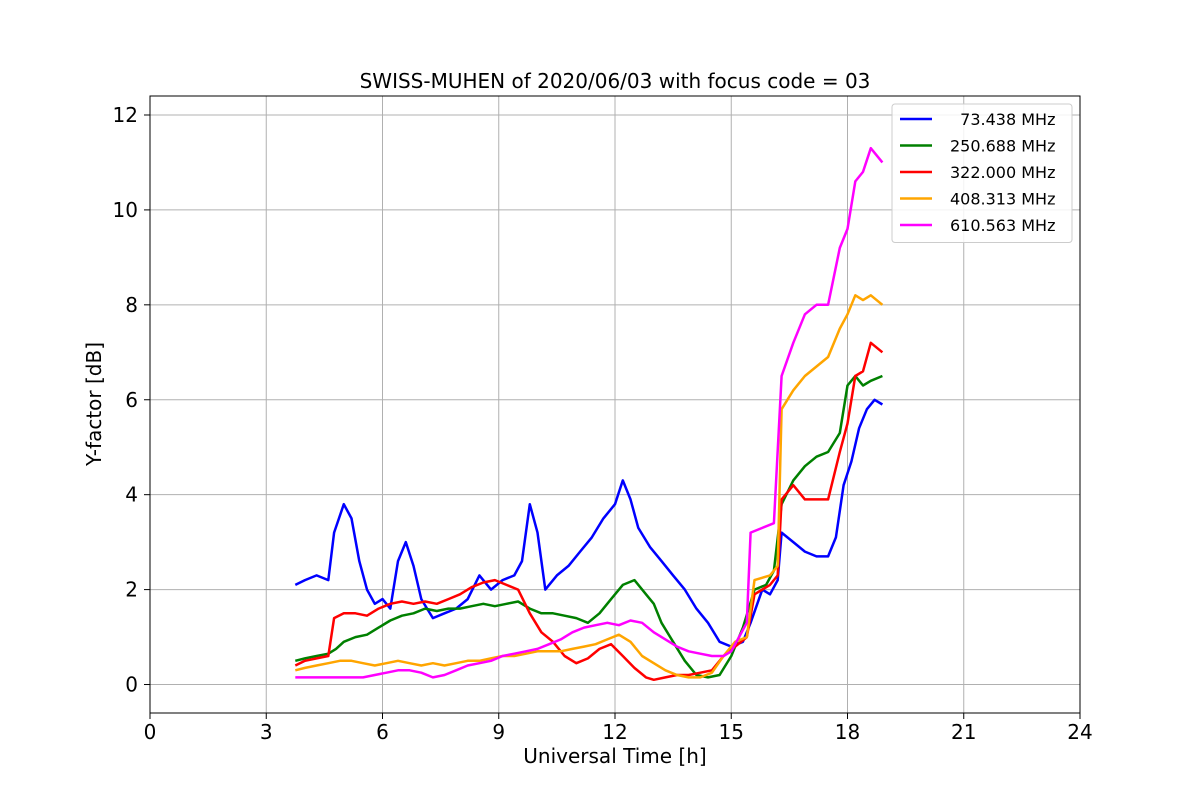  I want to click on y-tick-label: 6, so click(131, 400).